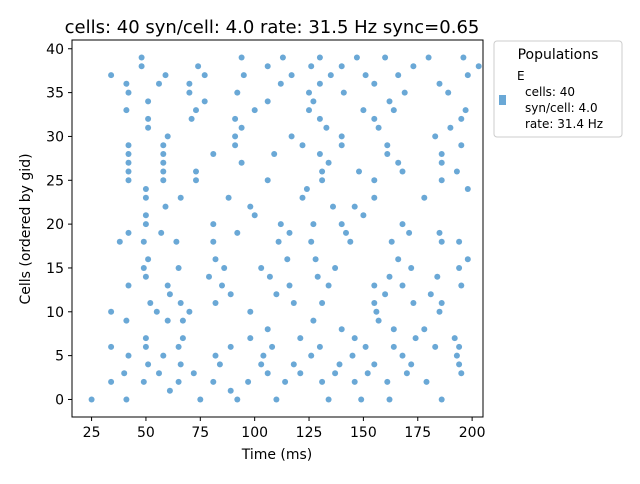 This screenshot has width=640, height=484. What do you see at coordinates (284, 429) in the screenshot?
I see `x-axis-ticks: 25 50 75 100 125 150 175 200` at bounding box center [284, 429].